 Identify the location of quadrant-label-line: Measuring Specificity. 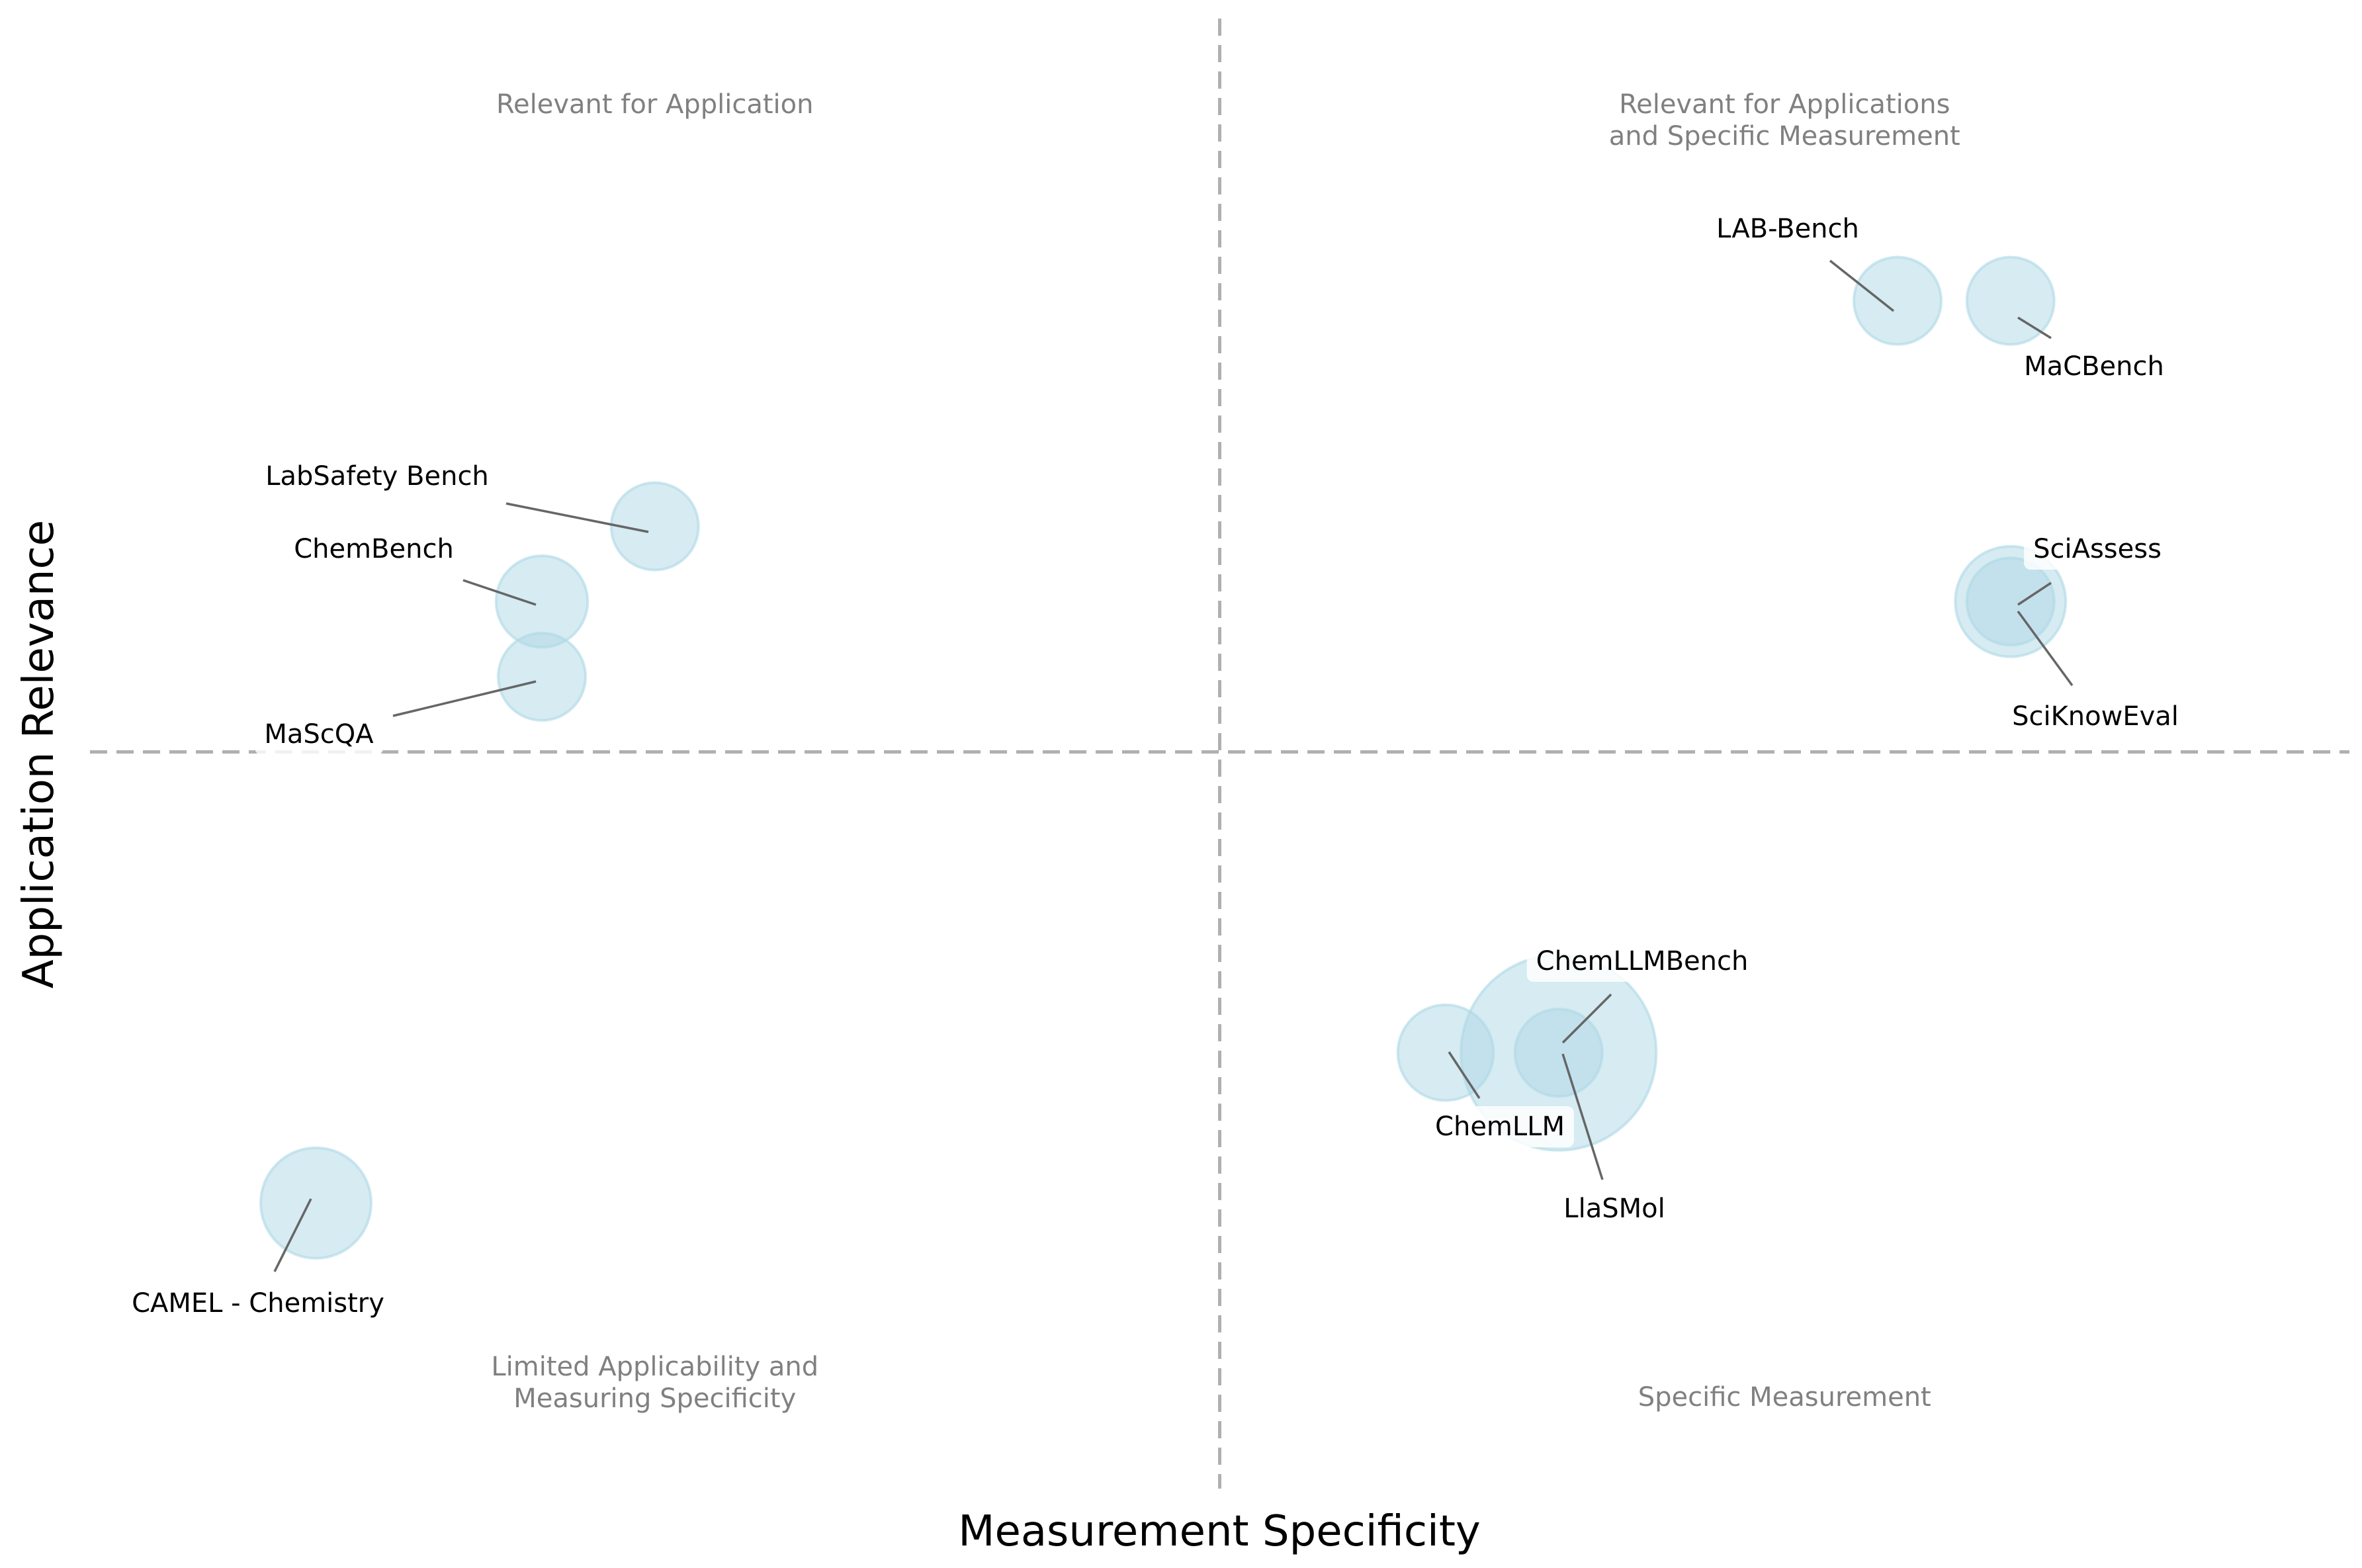
(654, 1399).